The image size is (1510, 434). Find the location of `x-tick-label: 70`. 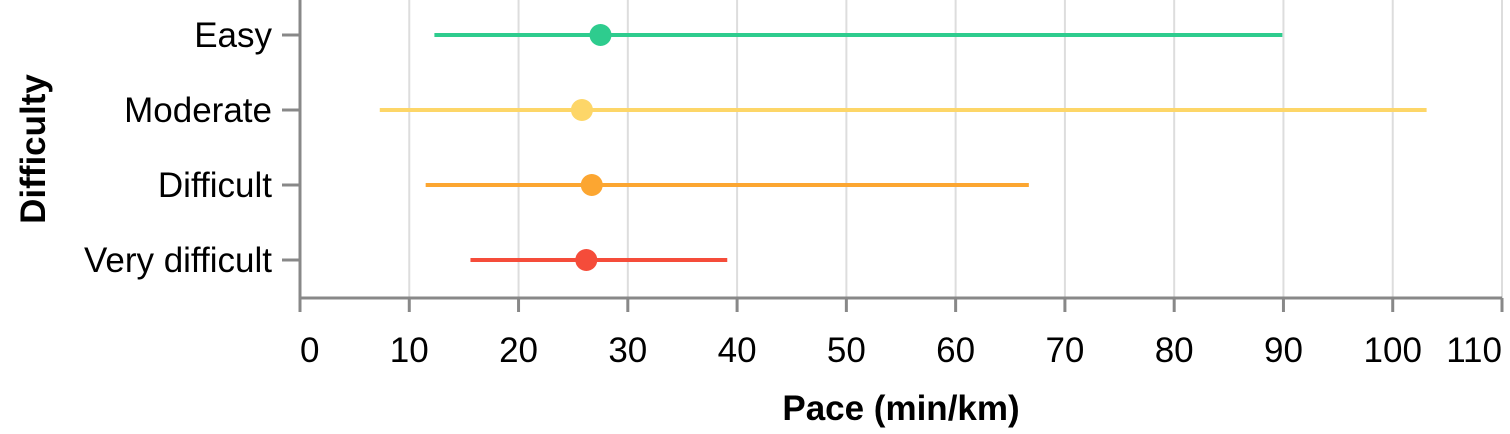

x-tick-label: 70 is located at coordinates (1064, 350).